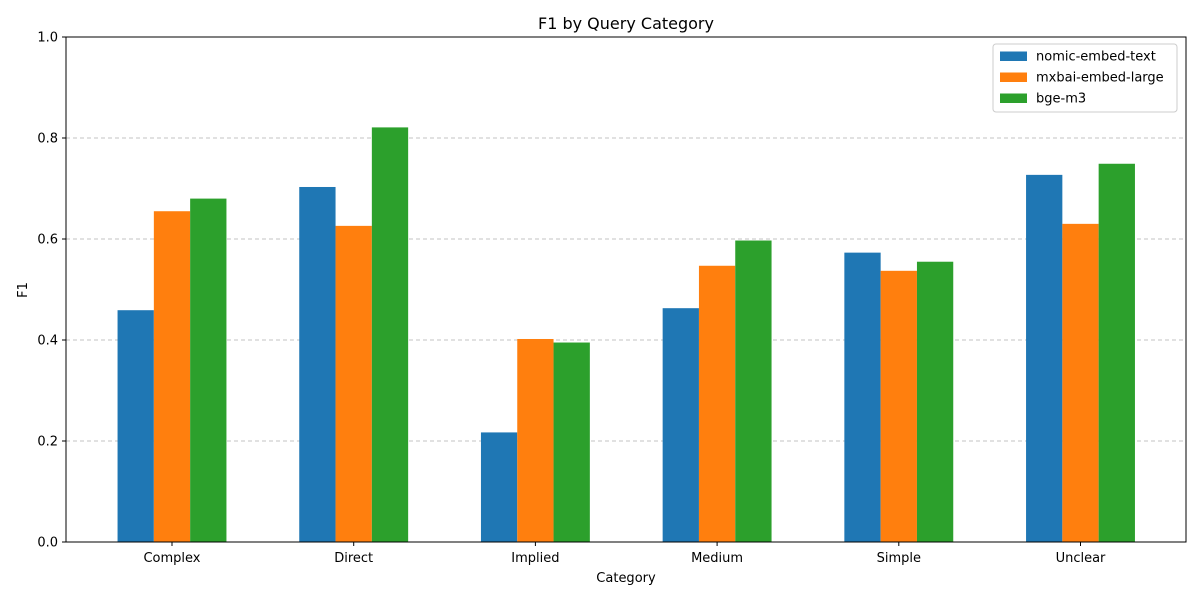 This screenshot has width=1200, height=604. What do you see at coordinates (626, 23) in the screenshot?
I see `chart-title: F1 by Query Category` at bounding box center [626, 23].